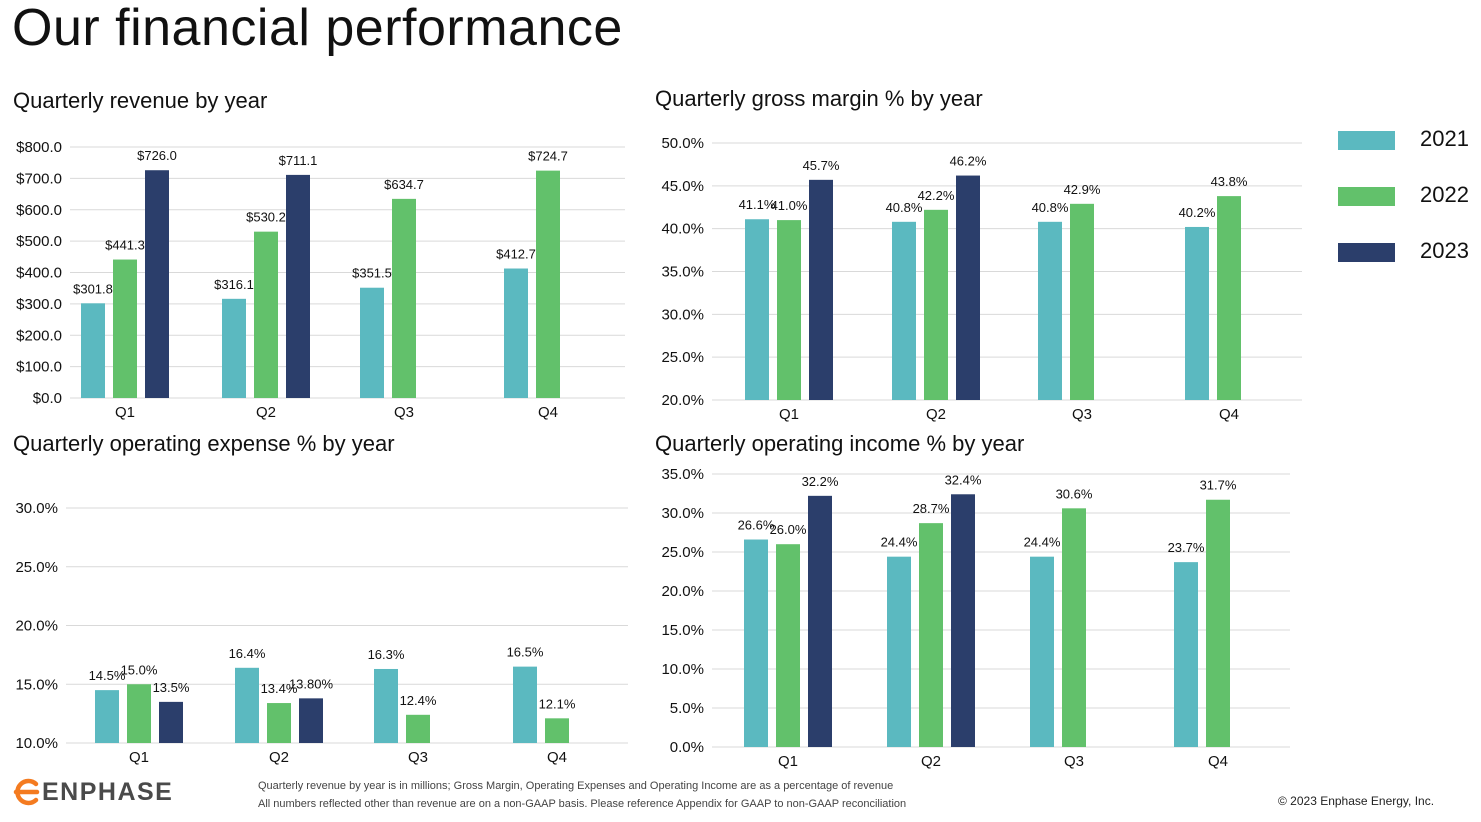 The image size is (1481, 822). Describe the element at coordinates (157, 155) in the screenshot. I see `data-label: $726.0` at that location.